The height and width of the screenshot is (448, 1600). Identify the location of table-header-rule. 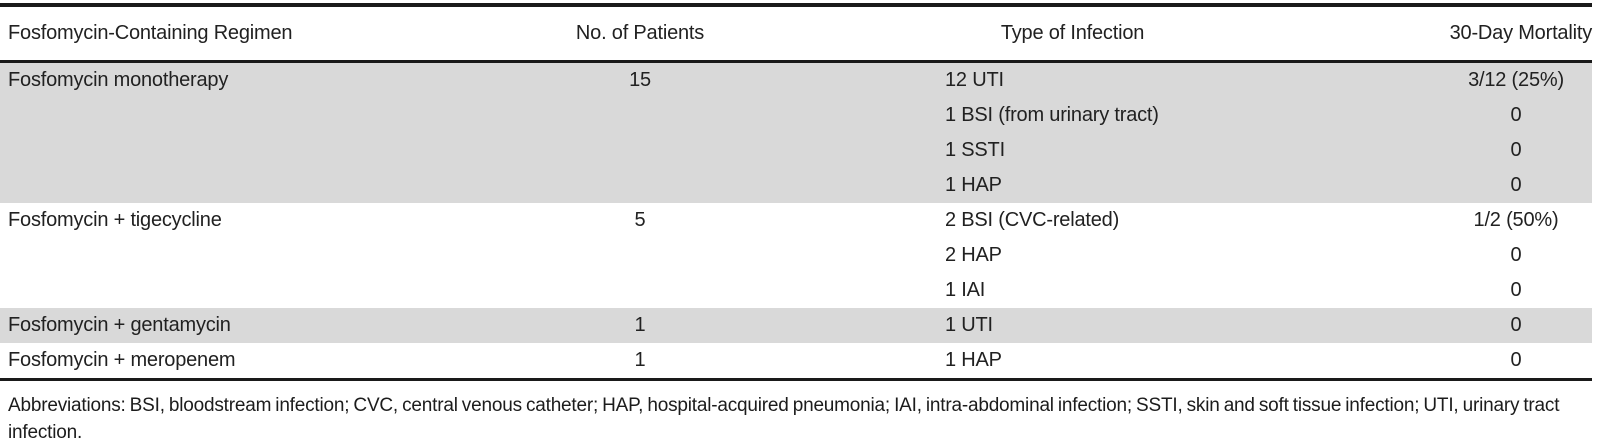
(796, 61).